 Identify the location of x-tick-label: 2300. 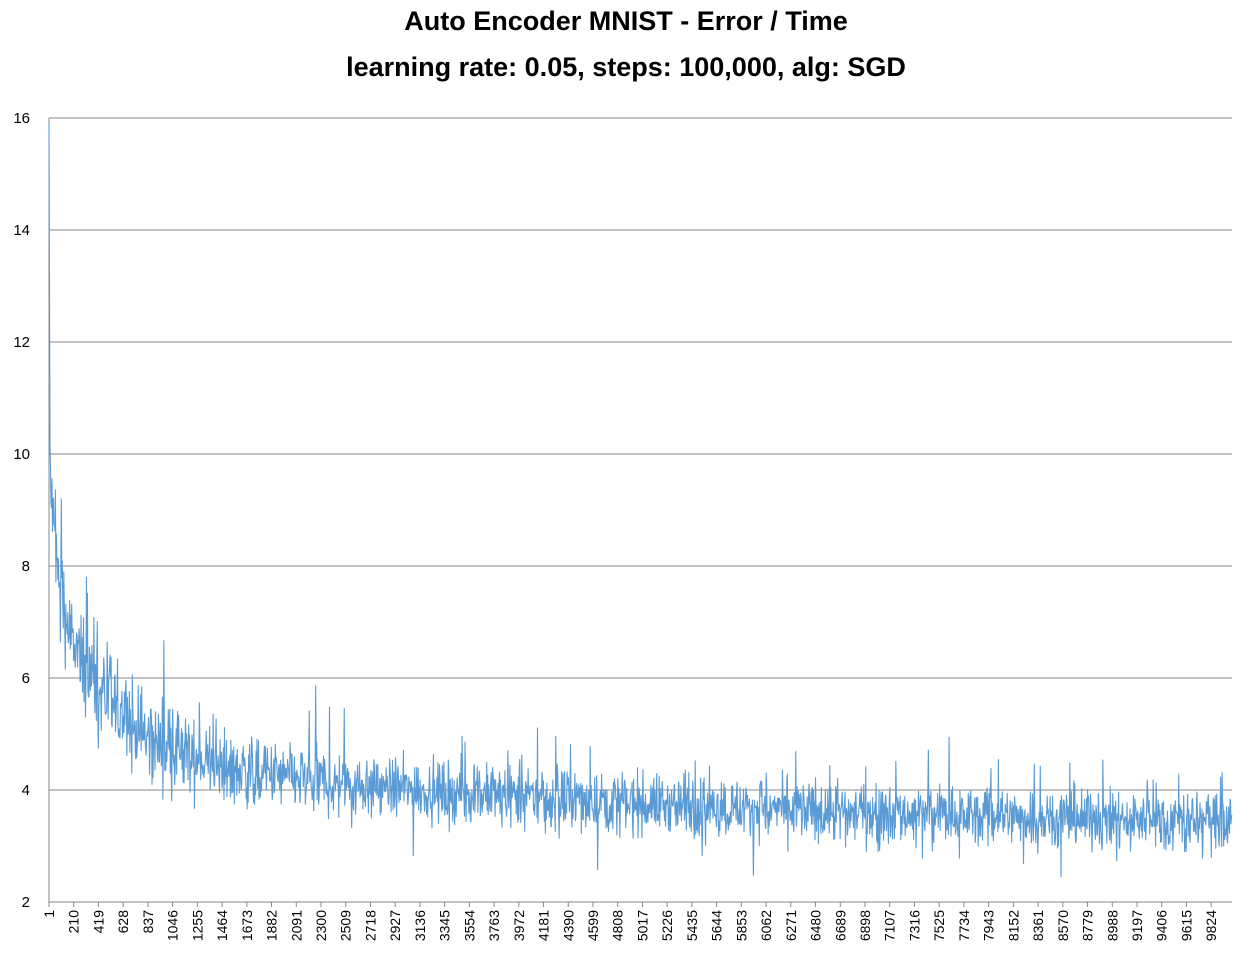
(321, 925).